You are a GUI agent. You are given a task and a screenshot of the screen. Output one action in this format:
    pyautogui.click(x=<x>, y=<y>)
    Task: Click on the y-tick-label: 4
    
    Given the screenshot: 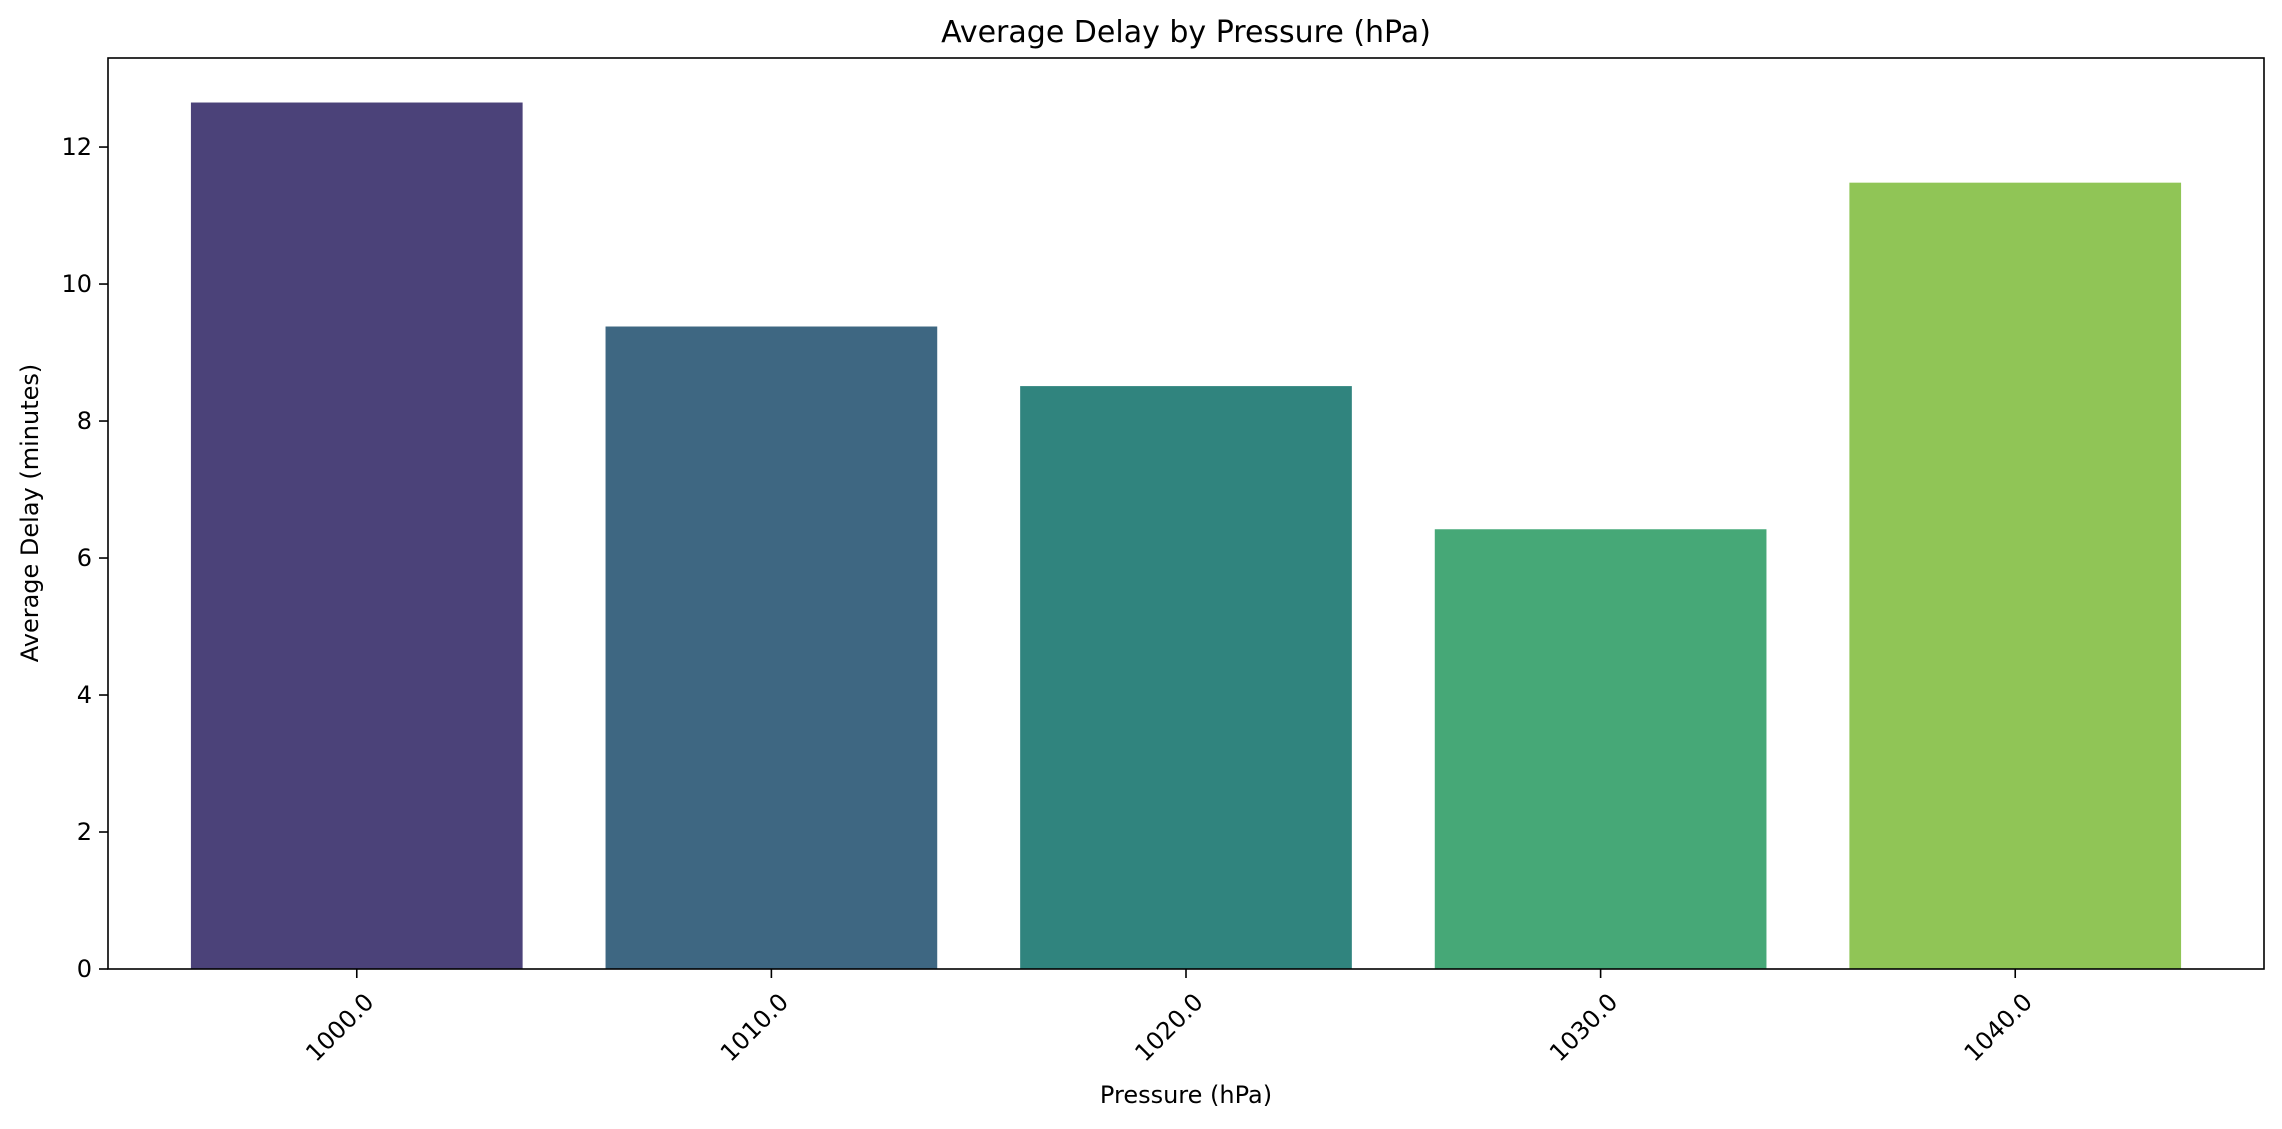 What is the action you would take?
    pyautogui.click(x=84, y=695)
    